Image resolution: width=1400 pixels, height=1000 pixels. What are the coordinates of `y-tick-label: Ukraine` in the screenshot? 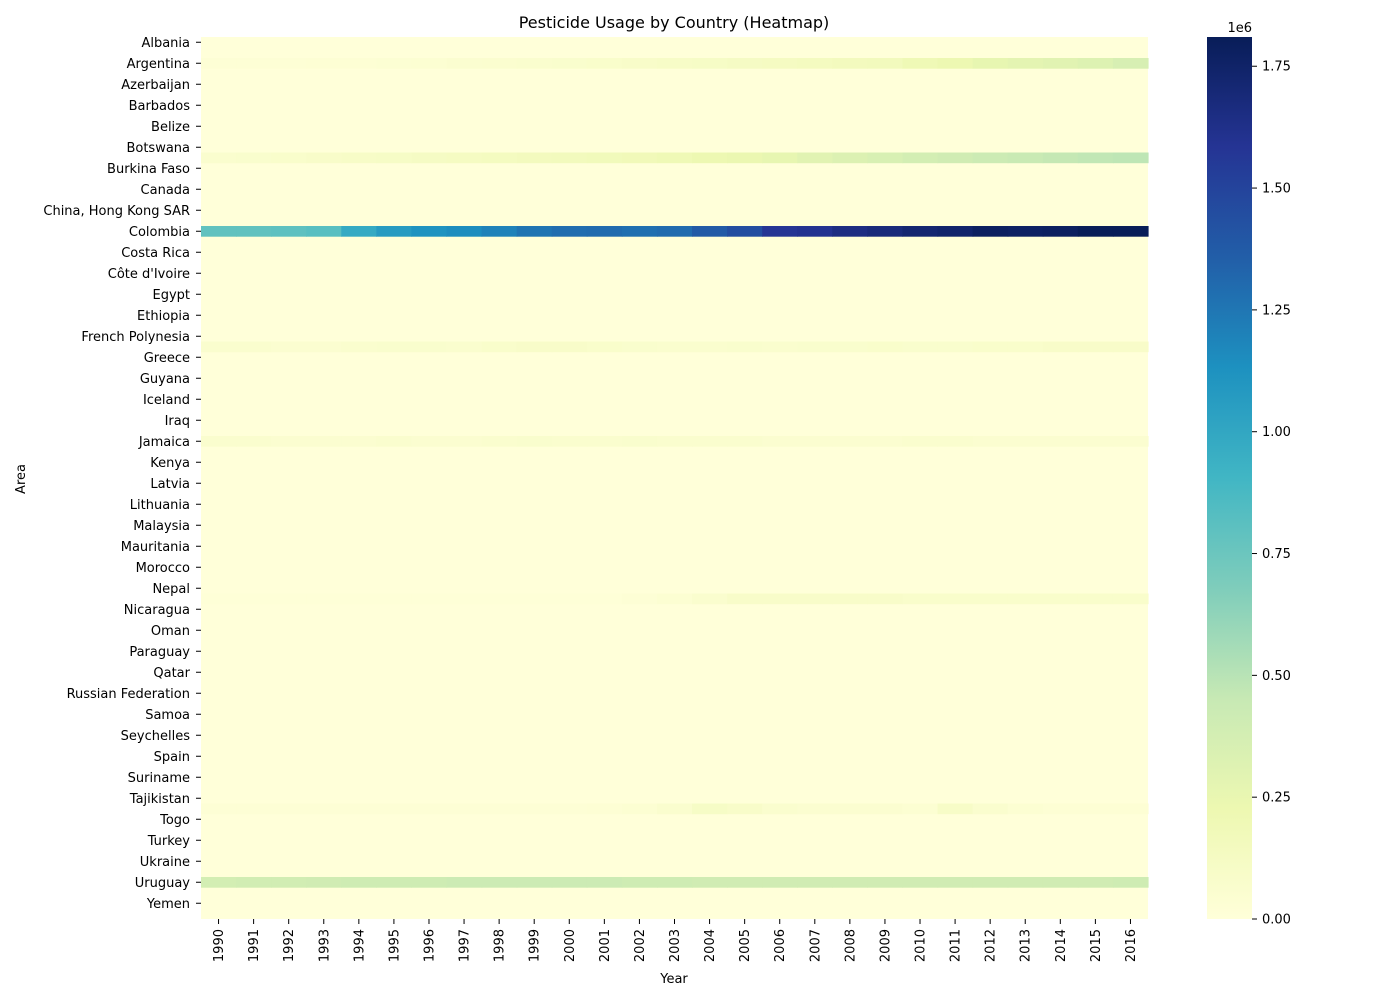 It's located at (165, 862).